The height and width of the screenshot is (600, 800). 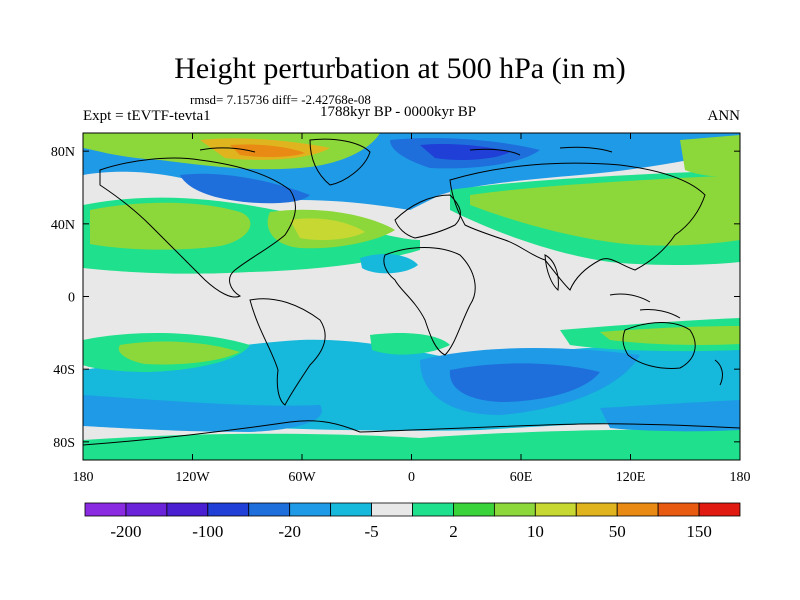 I want to click on coast-asia, so click(x=577, y=226).